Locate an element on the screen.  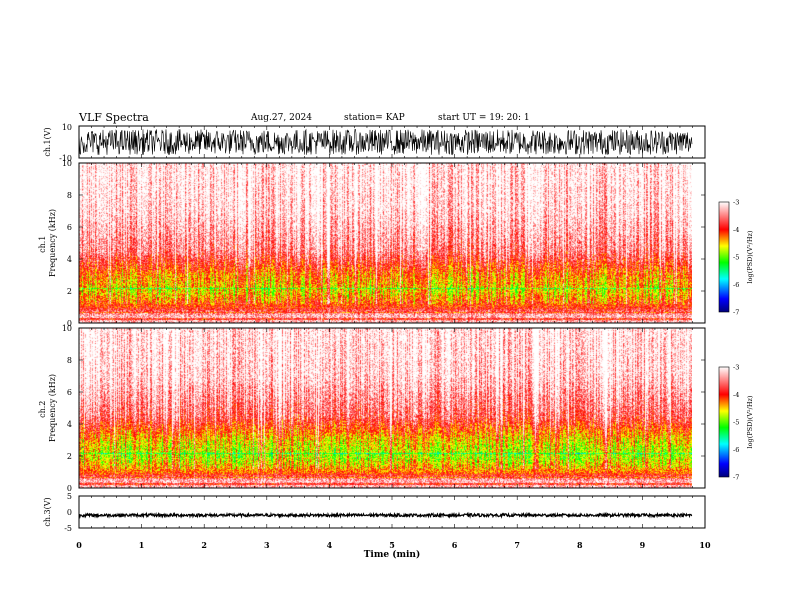
ch2-ylabel-line1: ch.2 is located at coordinates (42, 409).